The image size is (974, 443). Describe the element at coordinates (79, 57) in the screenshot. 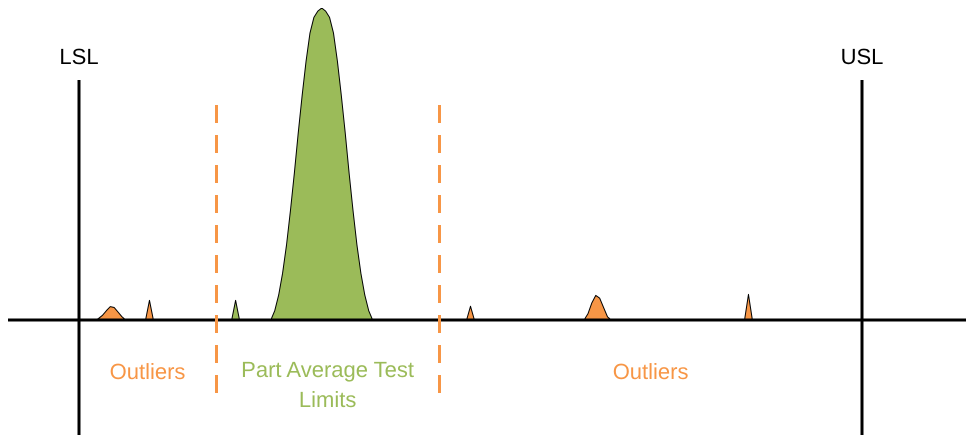

I see `x-tick-label: LSL` at that location.